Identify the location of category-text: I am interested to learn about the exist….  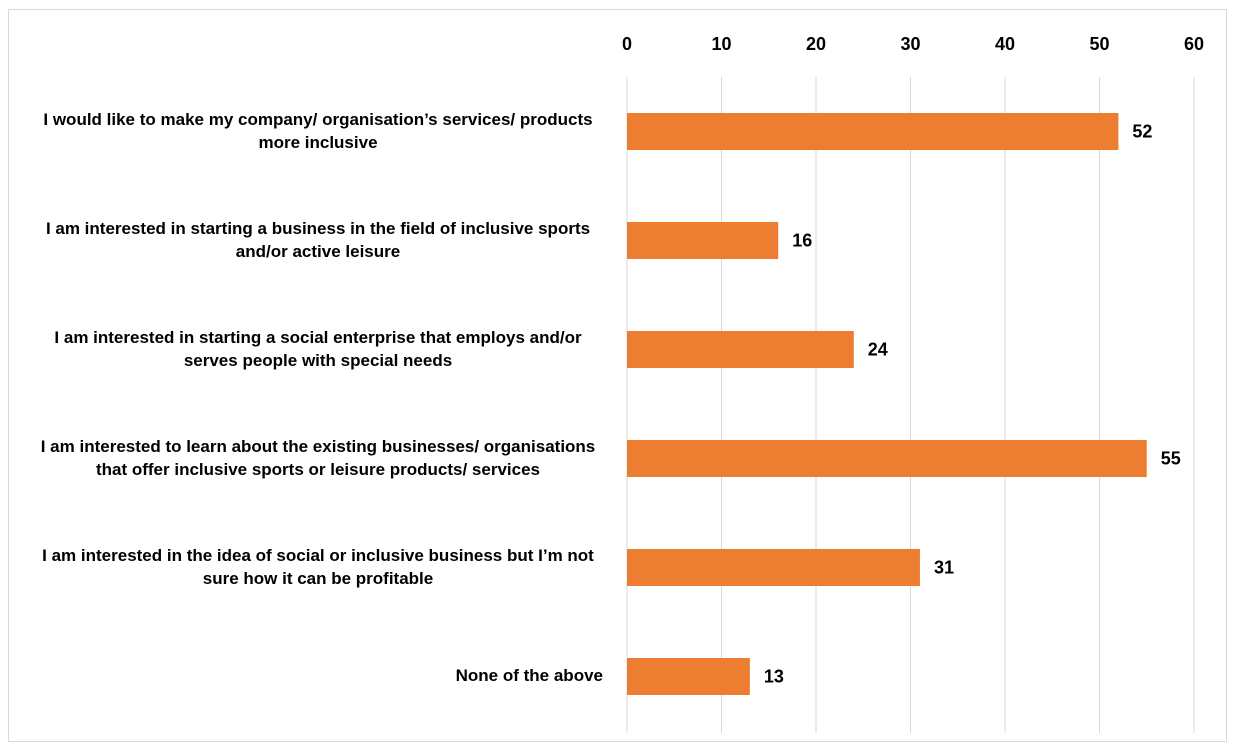
(318, 457).